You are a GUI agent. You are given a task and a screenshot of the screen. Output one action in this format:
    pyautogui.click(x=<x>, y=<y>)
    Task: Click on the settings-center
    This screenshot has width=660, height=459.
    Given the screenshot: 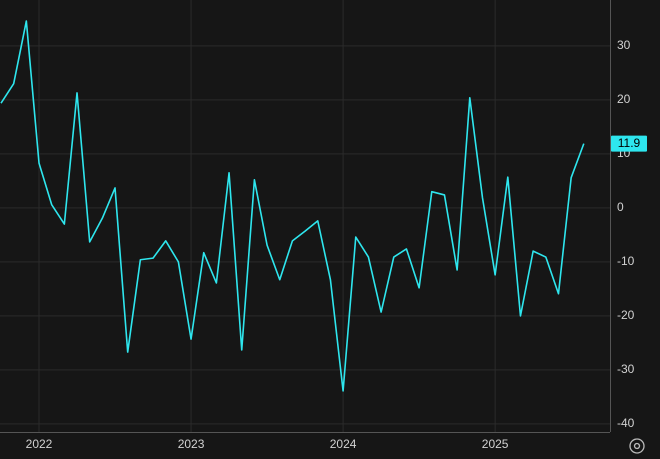 What is the action you would take?
    pyautogui.click(x=637, y=446)
    